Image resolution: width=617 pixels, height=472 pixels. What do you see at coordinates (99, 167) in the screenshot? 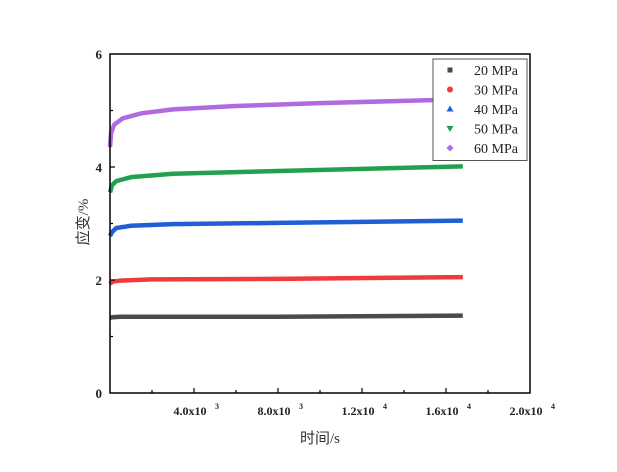
I see `y-tick-label: 4` at bounding box center [99, 167].